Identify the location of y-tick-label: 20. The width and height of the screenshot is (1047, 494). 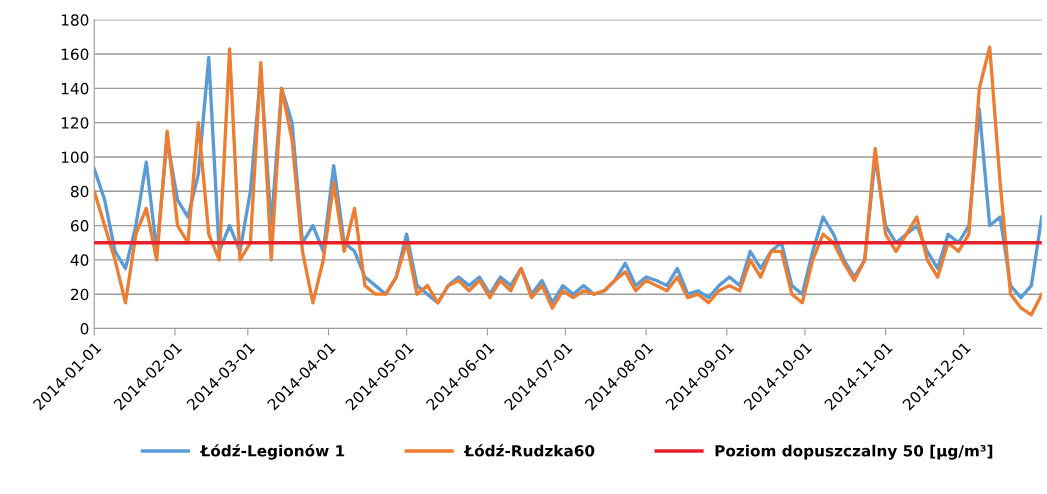
(80, 294).